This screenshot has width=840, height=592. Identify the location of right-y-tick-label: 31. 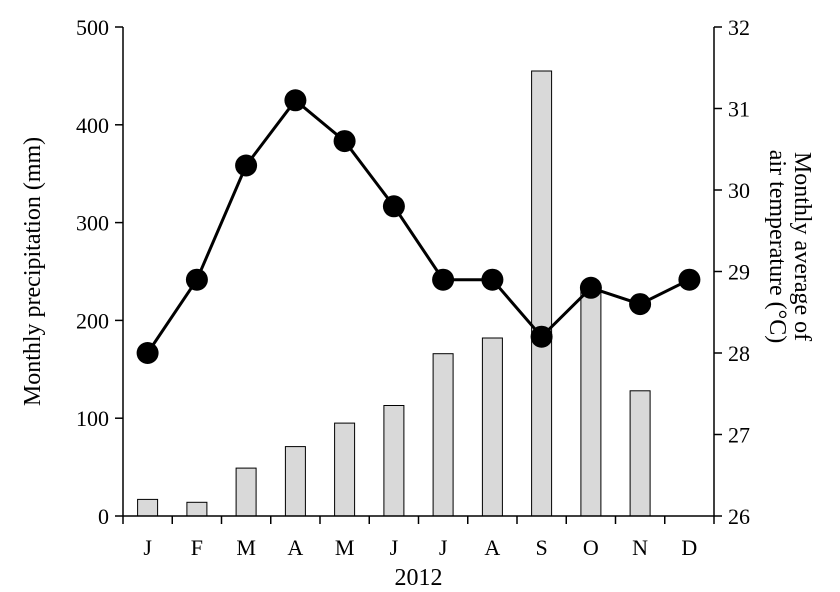
(739, 109).